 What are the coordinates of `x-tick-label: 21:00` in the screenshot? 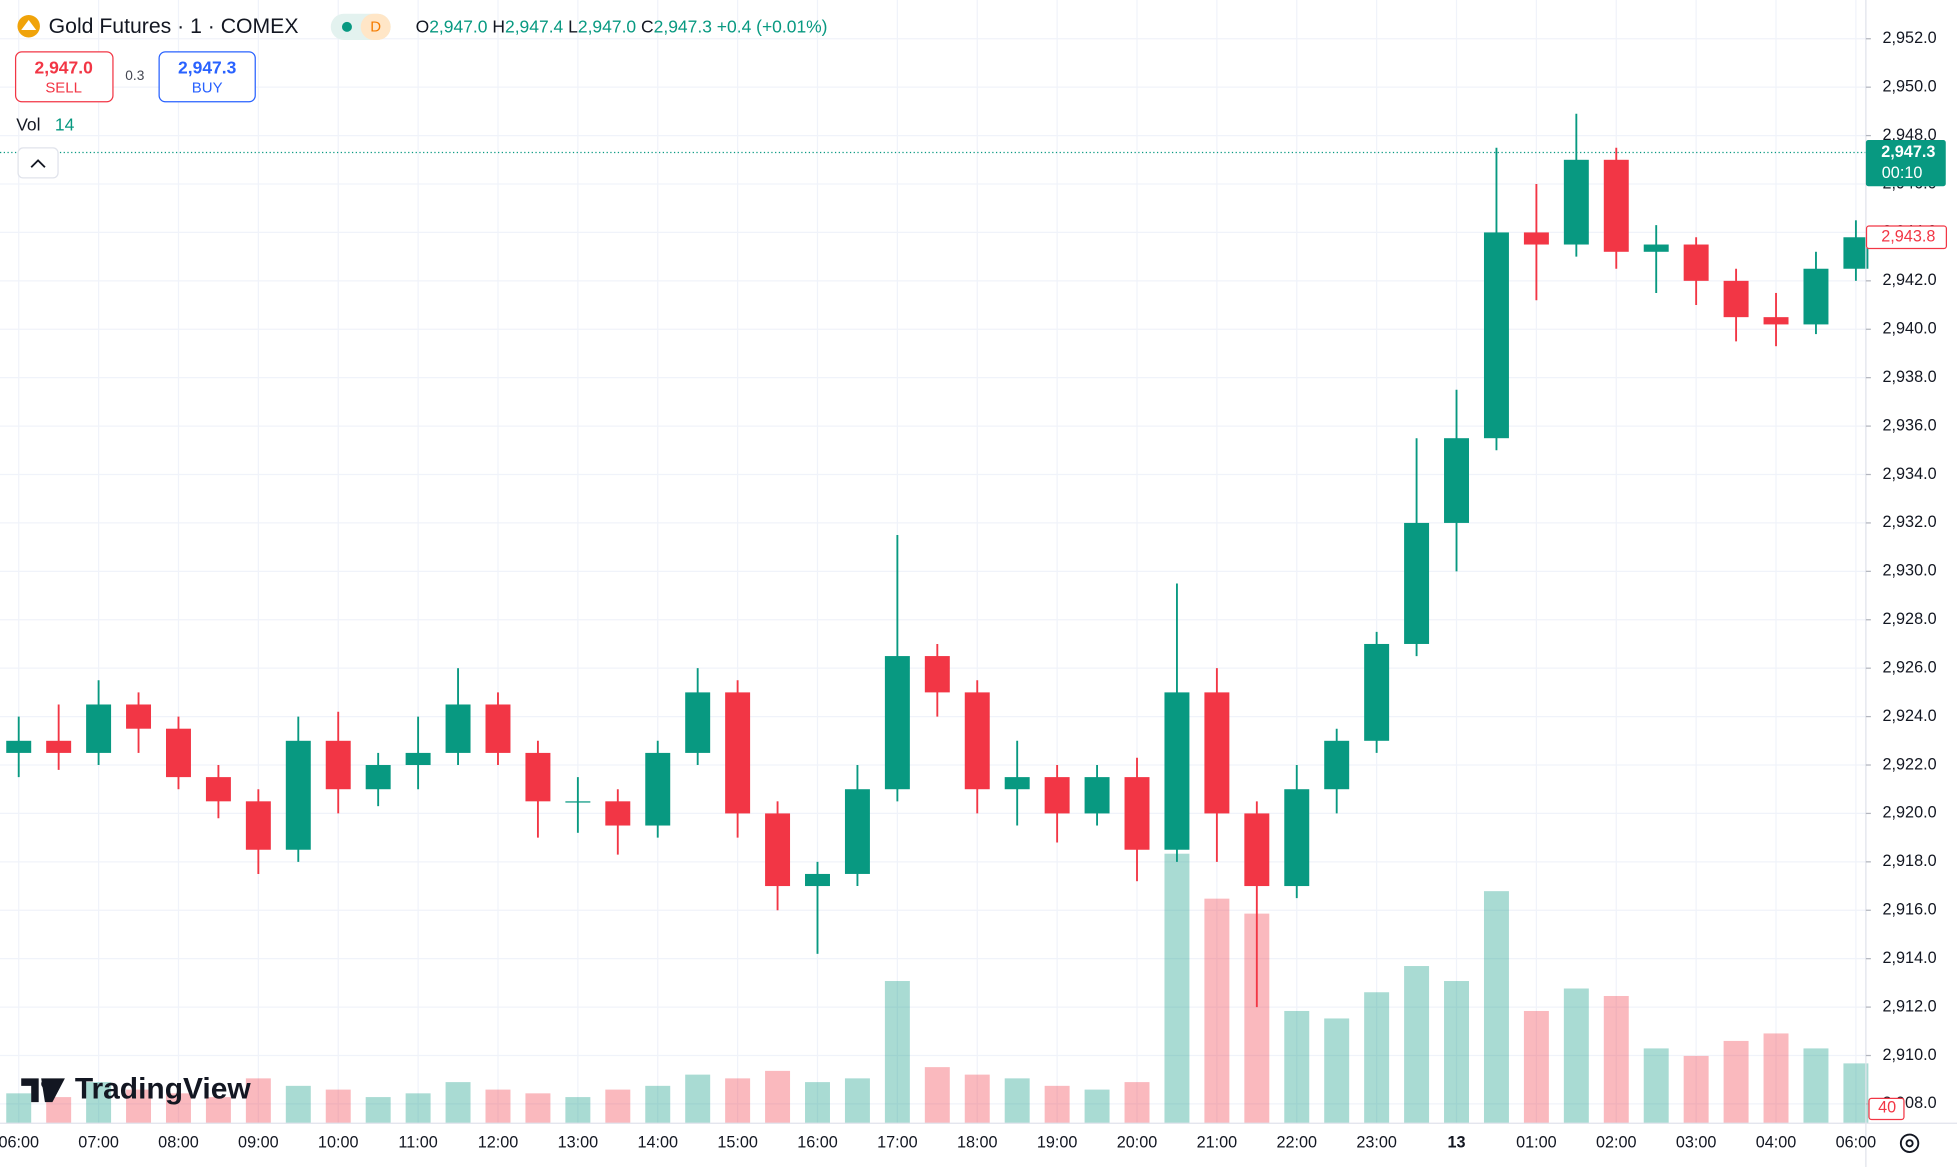 It's located at (1217, 1143).